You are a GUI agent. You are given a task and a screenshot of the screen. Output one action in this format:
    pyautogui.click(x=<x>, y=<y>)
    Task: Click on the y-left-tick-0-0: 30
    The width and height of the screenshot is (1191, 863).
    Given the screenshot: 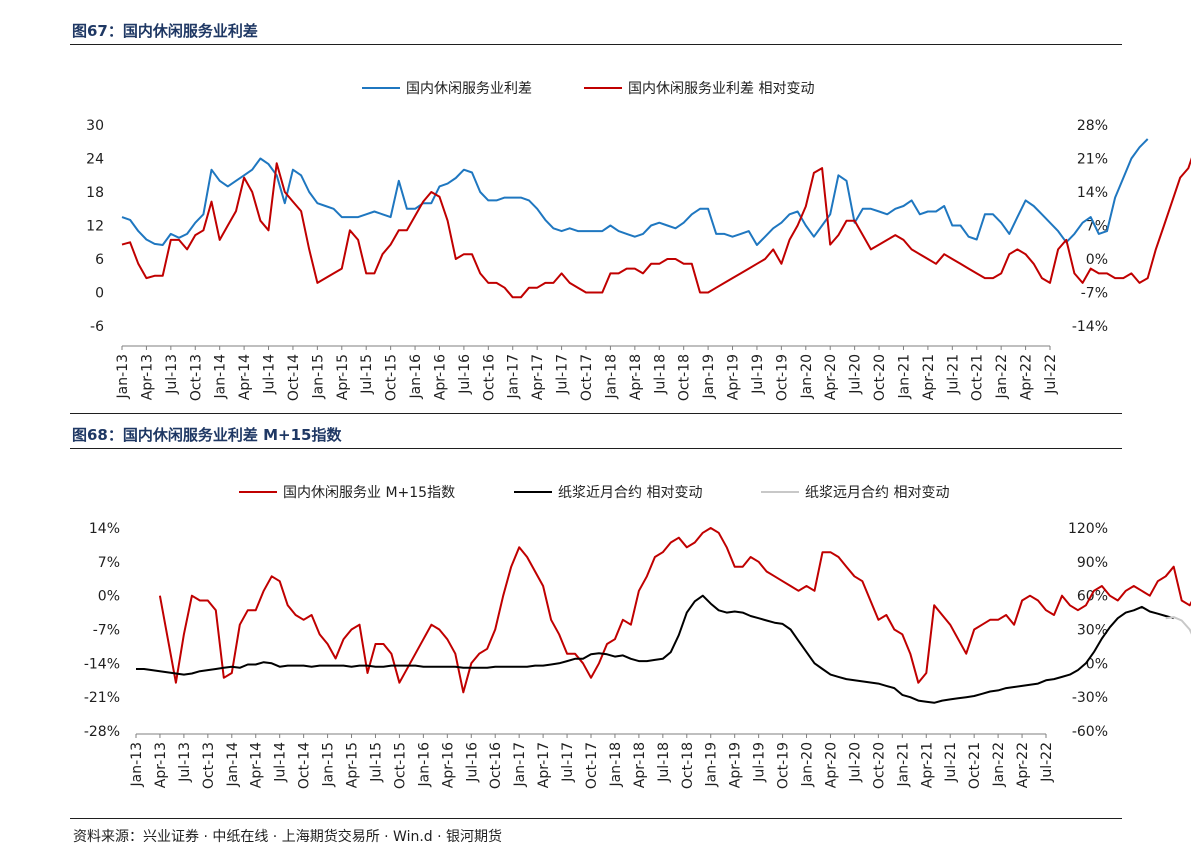 What is the action you would take?
    pyautogui.click(x=95, y=126)
    